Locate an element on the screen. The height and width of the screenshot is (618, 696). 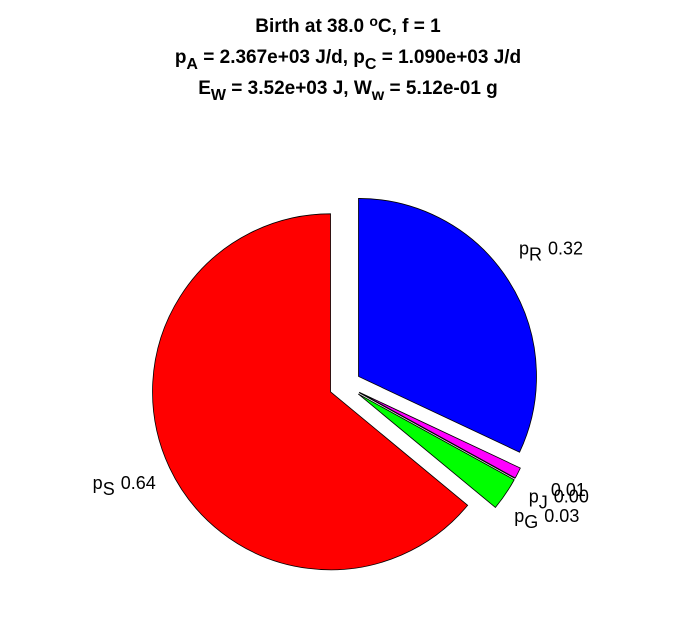
slice-sub: J is located at coordinates (543, 503).